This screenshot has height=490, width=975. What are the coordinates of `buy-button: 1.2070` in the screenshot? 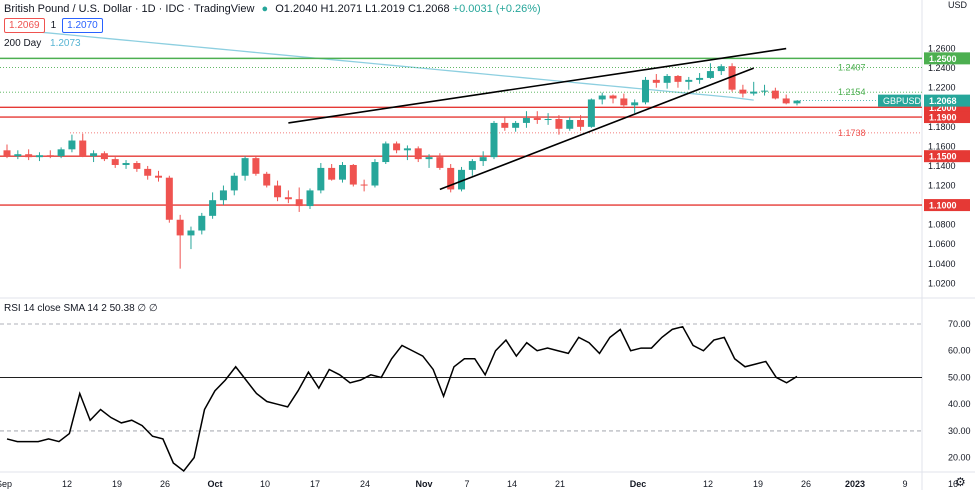 It's located at (82, 25).